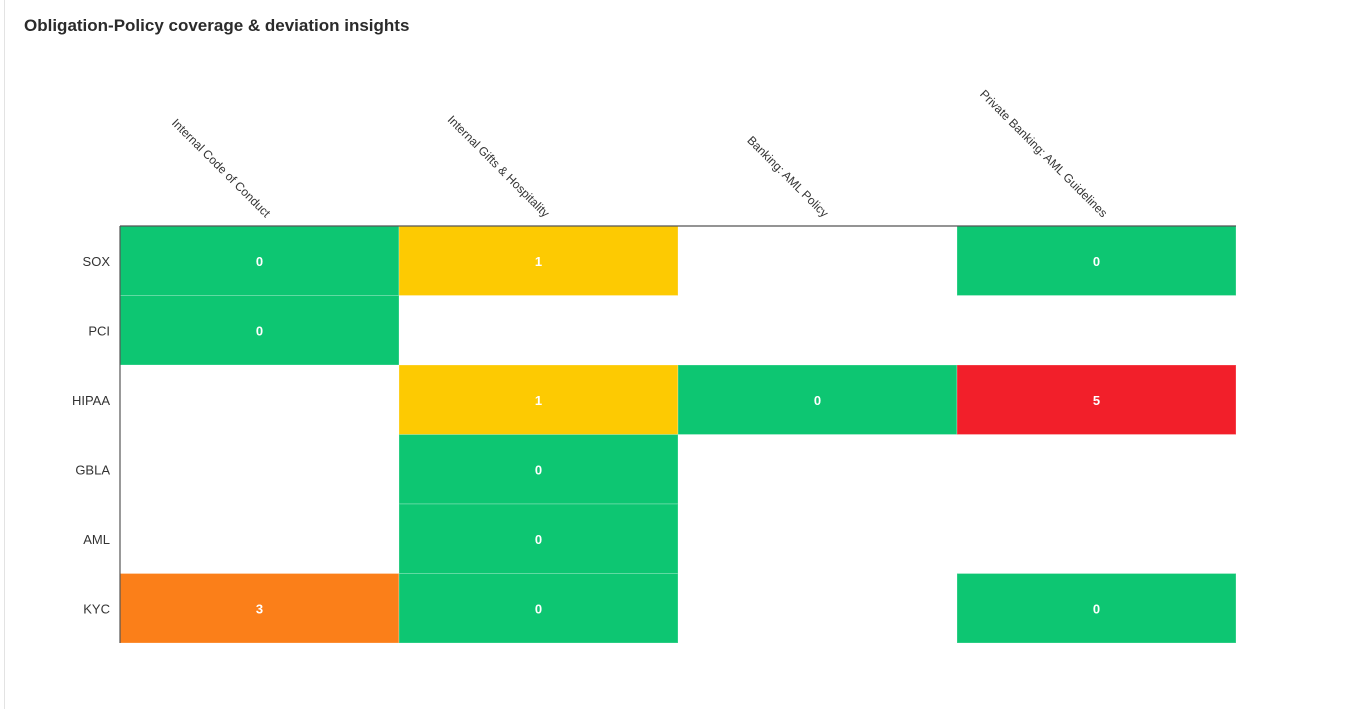  Describe the element at coordinates (96, 608) in the screenshot. I see `row-label-kyc: KYC` at that location.